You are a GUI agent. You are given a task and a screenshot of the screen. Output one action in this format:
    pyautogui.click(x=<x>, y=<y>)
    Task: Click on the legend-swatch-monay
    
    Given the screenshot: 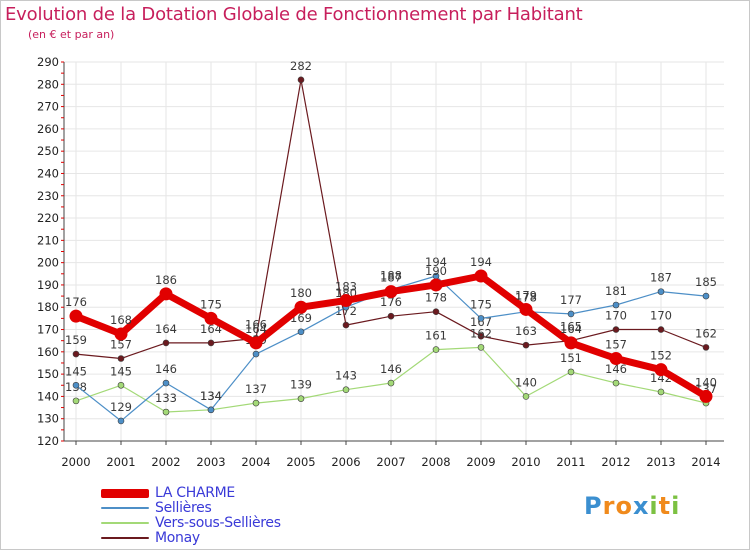 What is the action you would take?
    pyautogui.click(x=125, y=538)
    